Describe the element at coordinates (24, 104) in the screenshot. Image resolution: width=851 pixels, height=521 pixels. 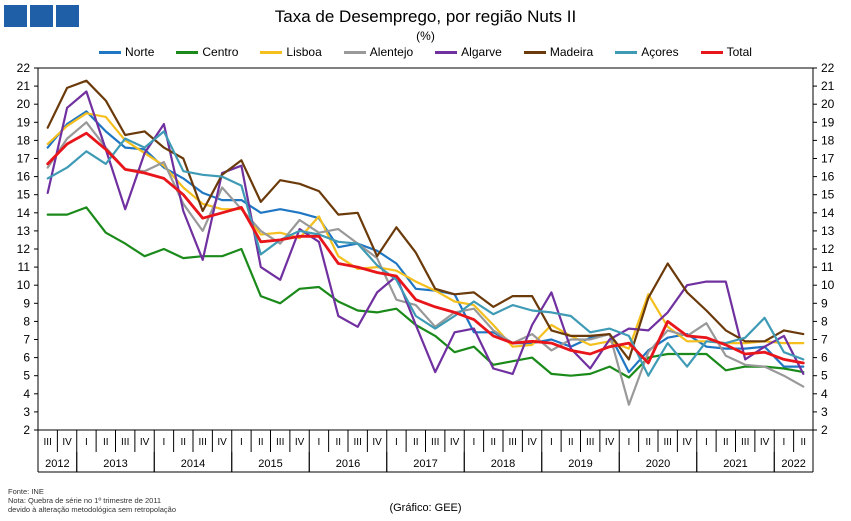
I see `y-tick-label-left: 20` at that location.